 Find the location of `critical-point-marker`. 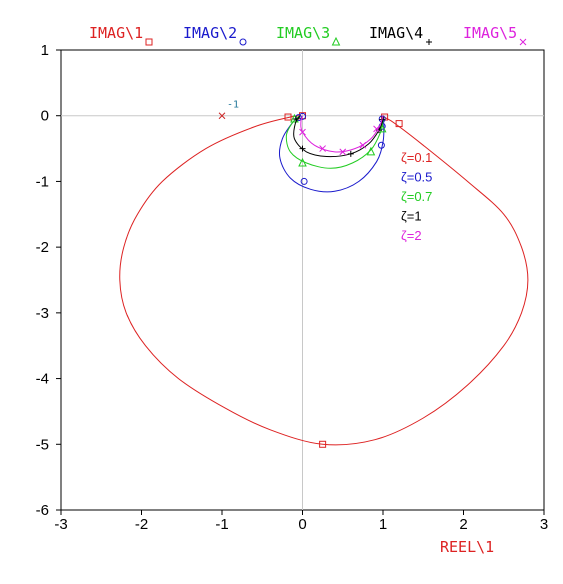

critical-point-marker is located at coordinates (222, 116).